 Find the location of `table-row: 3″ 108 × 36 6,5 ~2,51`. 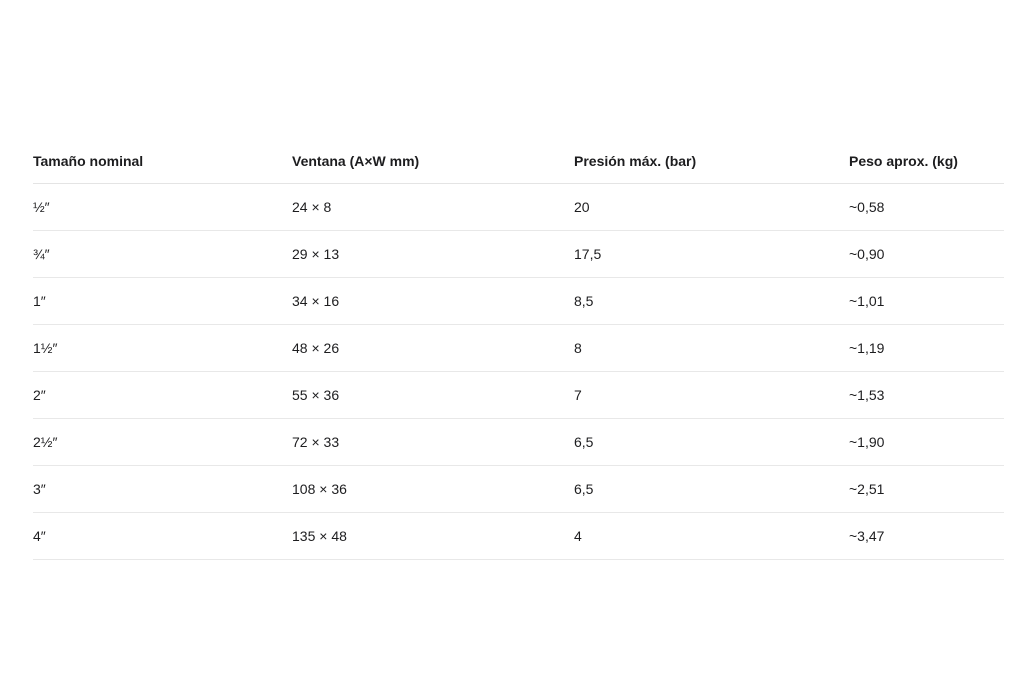

table-row: 3″ 108 × 36 6,5 ~2,51 is located at coordinates (518, 489).